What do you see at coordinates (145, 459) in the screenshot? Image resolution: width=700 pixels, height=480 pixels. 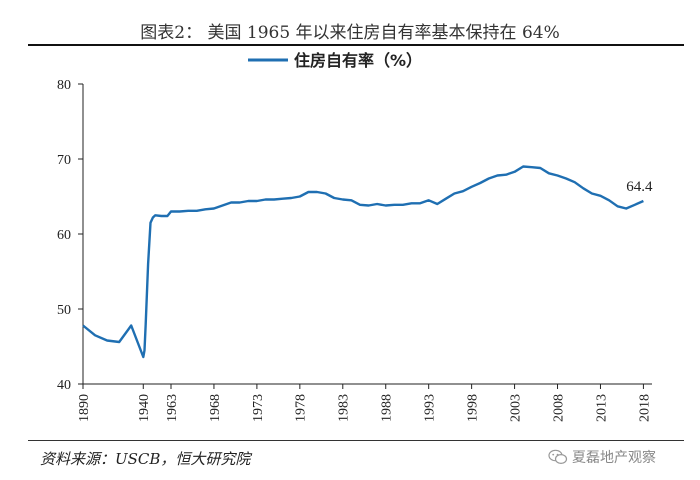 I see `source-note: 资料来源：USCB，恒大研究院` at bounding box center [145, 459].